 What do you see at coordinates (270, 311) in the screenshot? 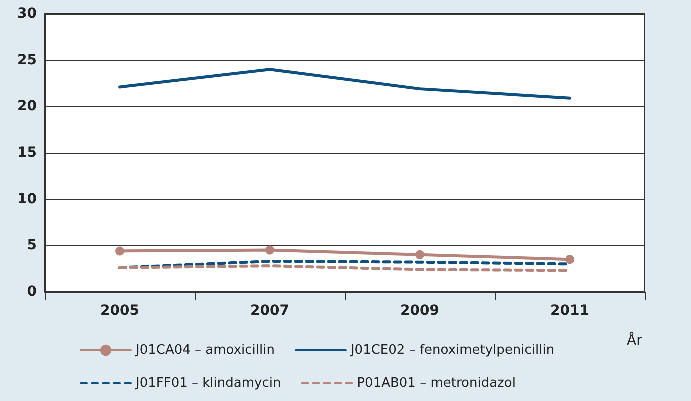
I see `x-tick-label: 2007` at bounding box center [270, 311].